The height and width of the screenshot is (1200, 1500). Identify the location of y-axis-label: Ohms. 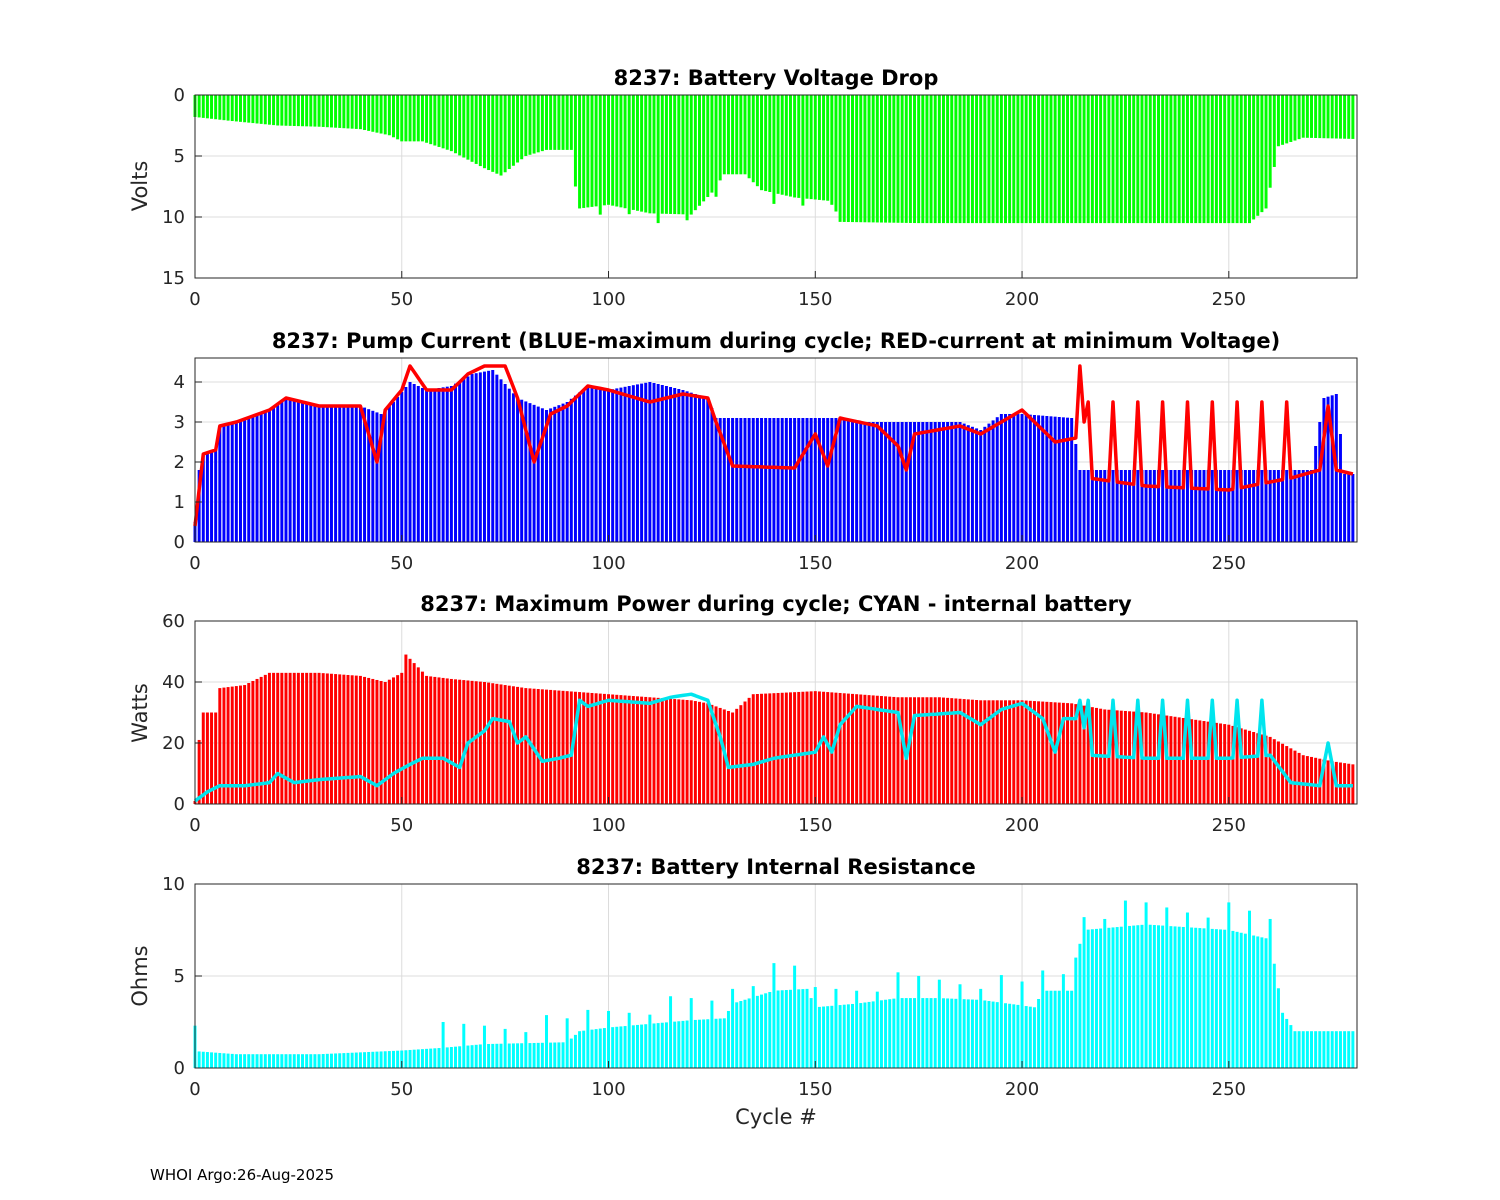
(140, 975).